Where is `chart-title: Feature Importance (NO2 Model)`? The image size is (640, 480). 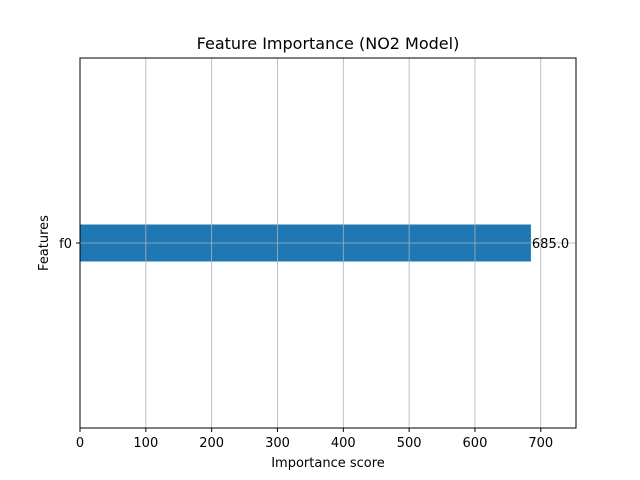
chart-title: Feature Importance (NO2 Model) is located at coordinates (328, 43).